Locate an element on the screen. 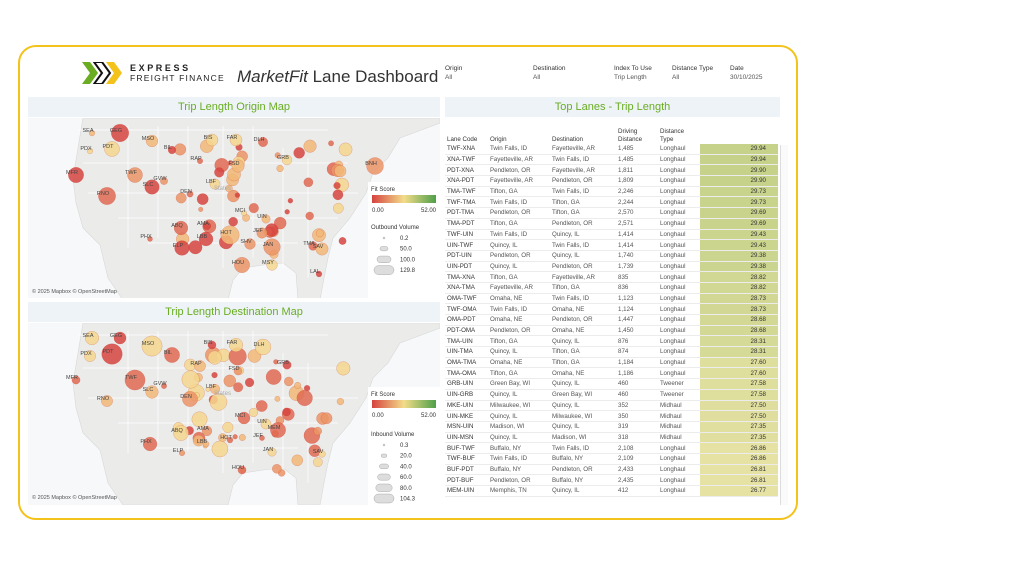  filter-label: Index To Use is located at coordinates (633, 68).